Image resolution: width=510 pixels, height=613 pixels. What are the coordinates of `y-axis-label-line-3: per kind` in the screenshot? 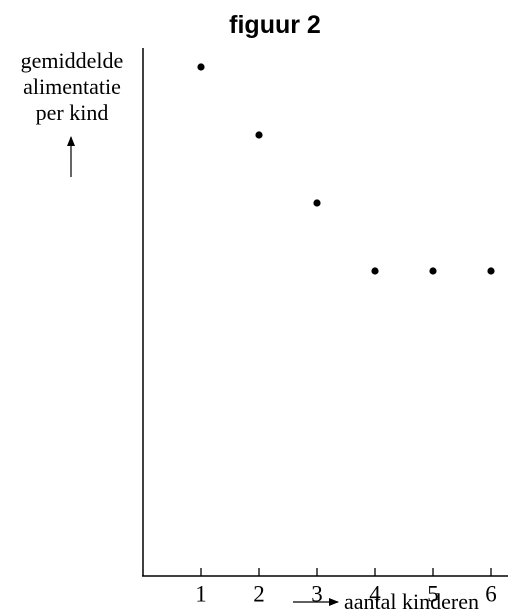 It's located at (72, 112).